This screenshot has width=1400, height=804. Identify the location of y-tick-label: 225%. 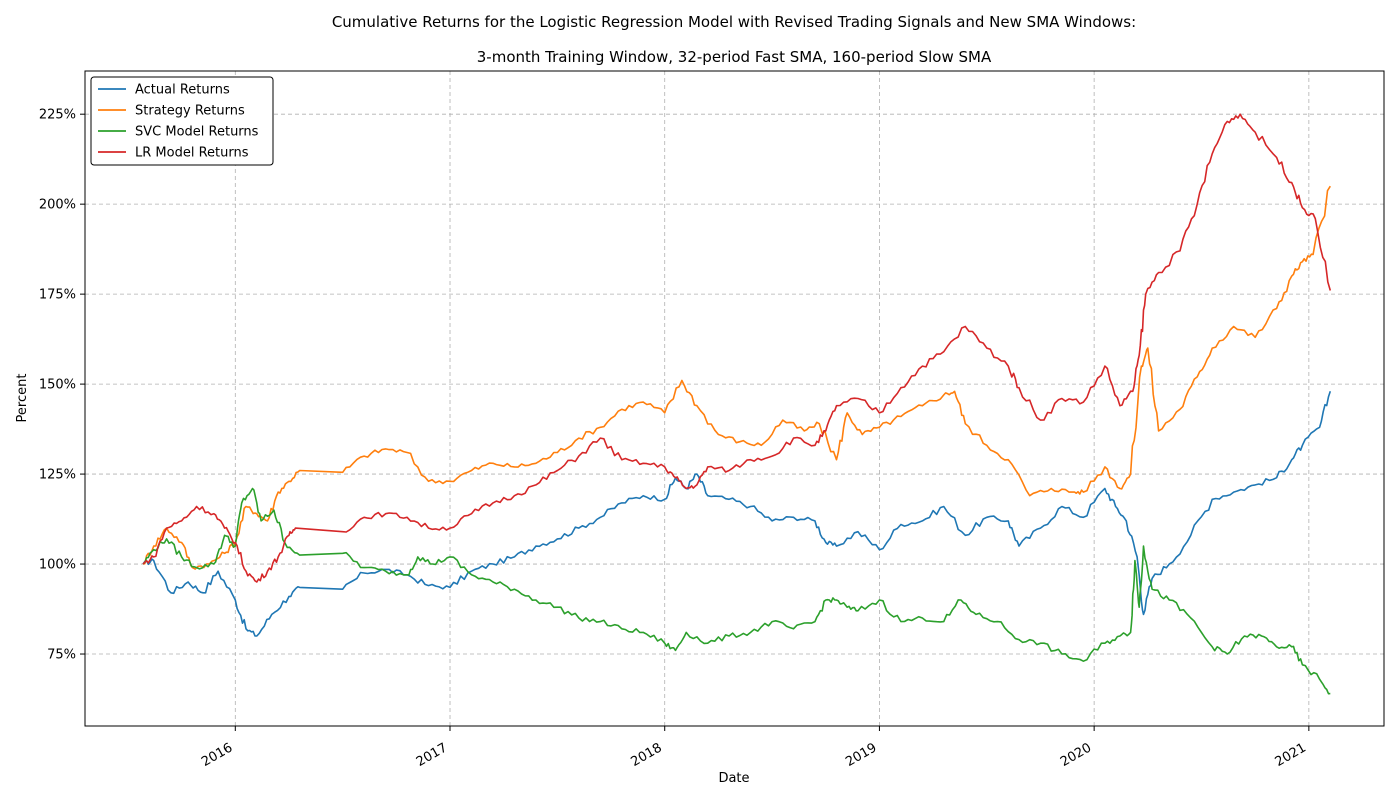
(57, 115).